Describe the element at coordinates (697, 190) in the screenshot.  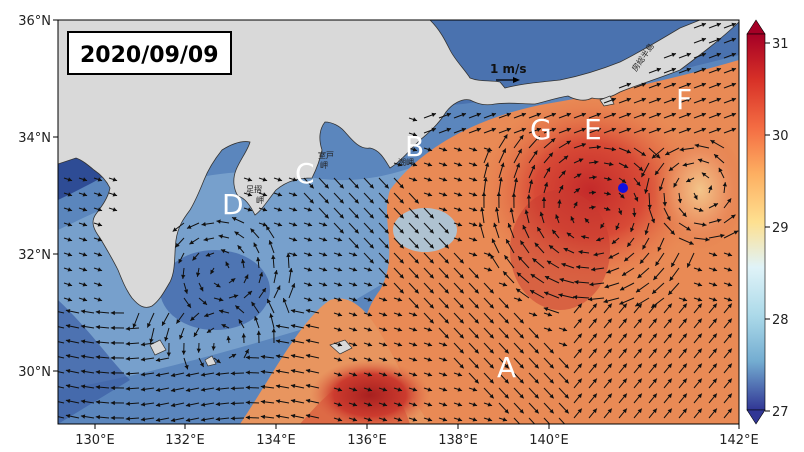
I see `eddy-f-core` at that location.